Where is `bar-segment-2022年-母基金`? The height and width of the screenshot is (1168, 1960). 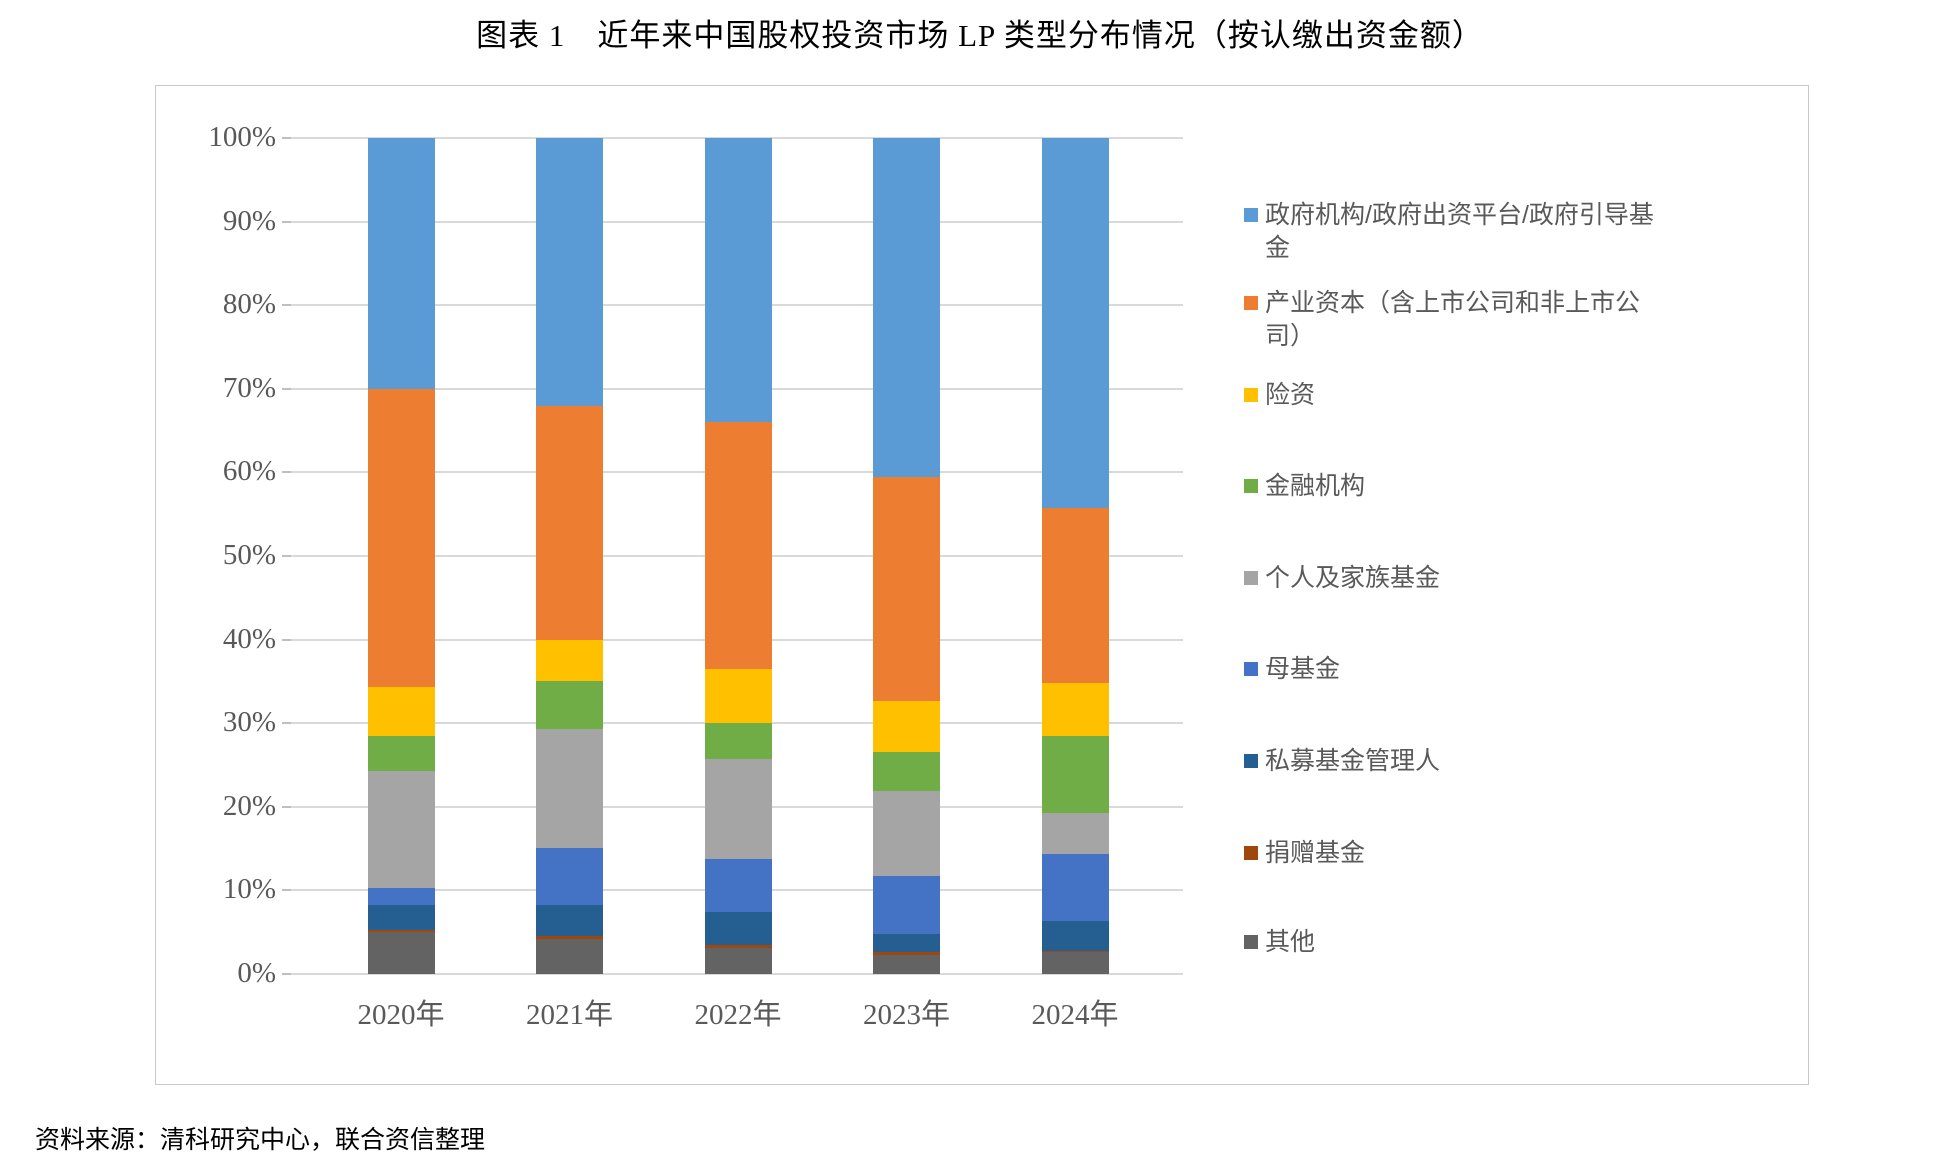 bar-segment-2022年-母基金 is located at coordinates (738, 886).